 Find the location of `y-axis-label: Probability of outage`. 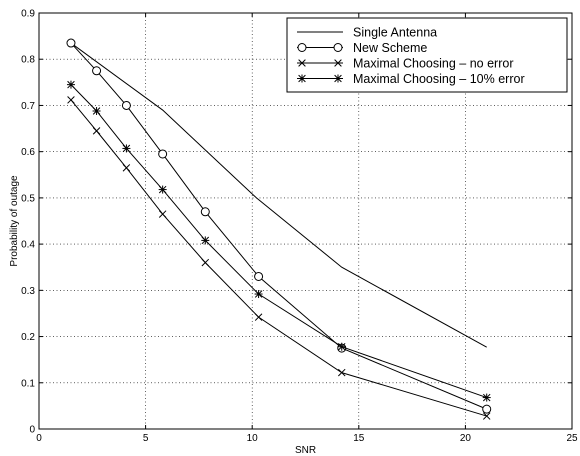

y-axis-label: Probability of outage is located at coordinates (14, 221).